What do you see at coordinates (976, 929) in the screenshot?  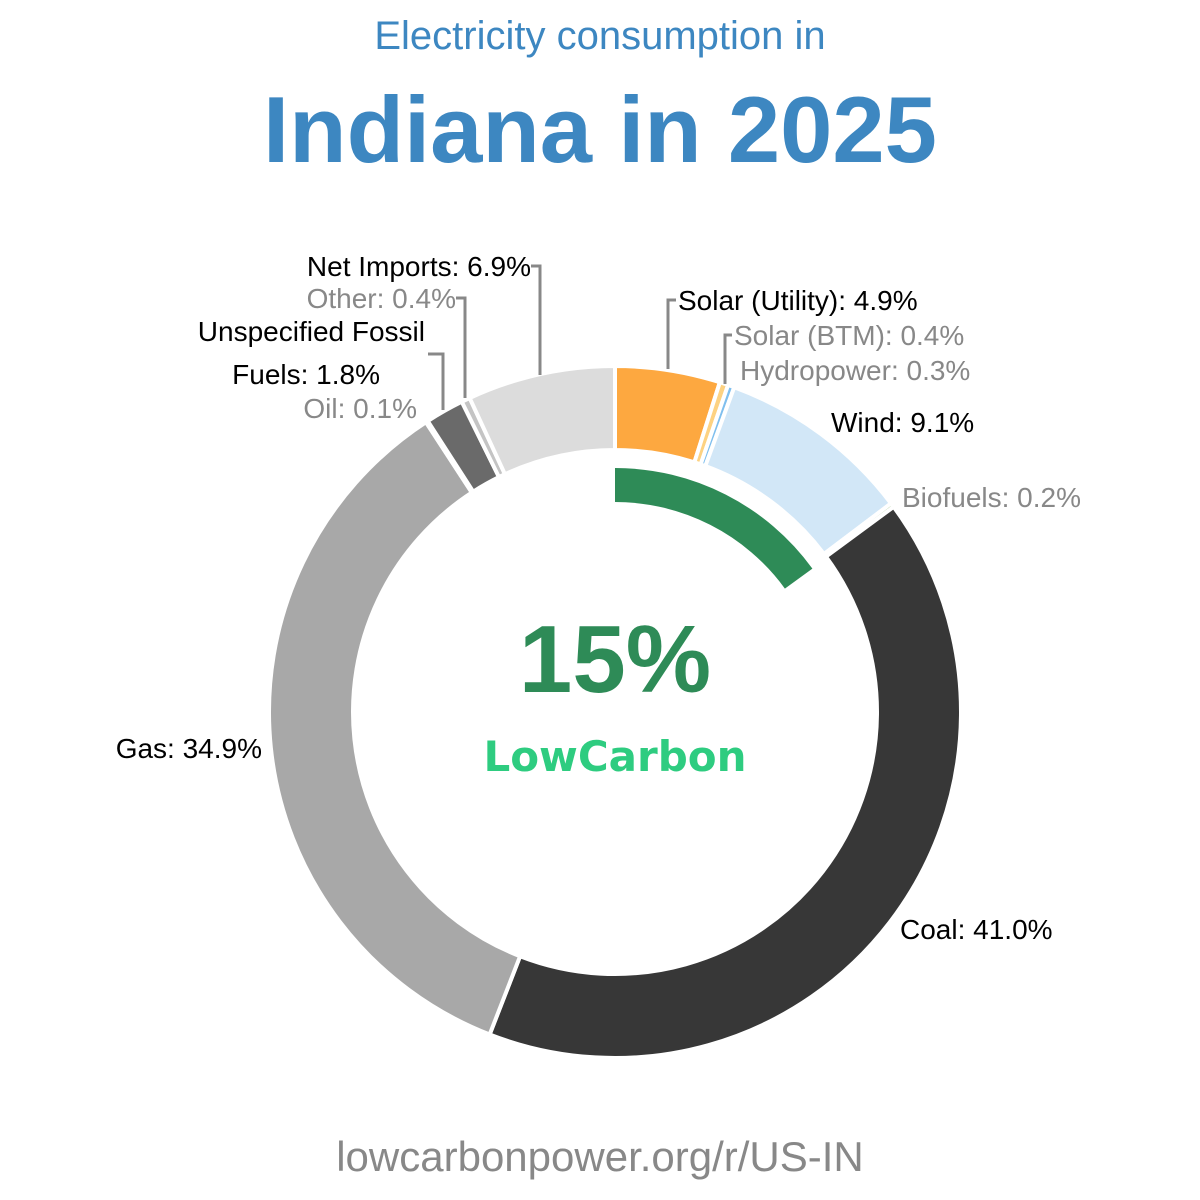 I see `label-coal: Coal: 41.0%` at bounding box center [976, 929].